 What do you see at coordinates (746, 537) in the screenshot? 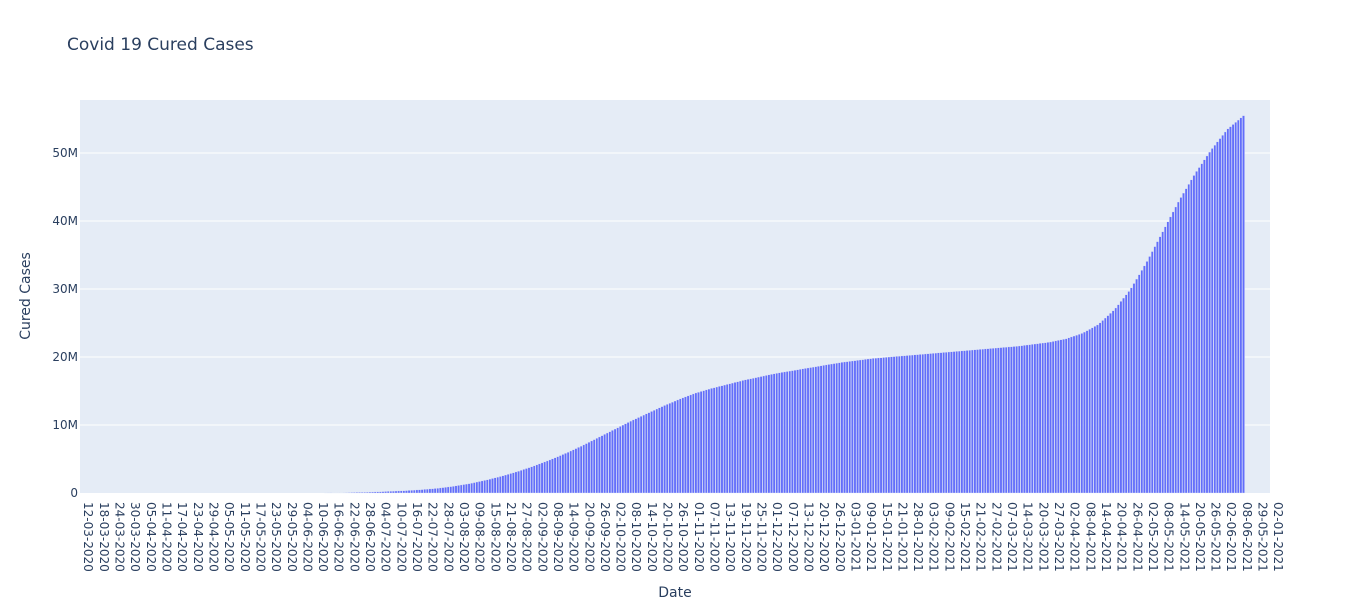
I see `x-tick-label: 19-11-2020` at bounding box center [746, 537].